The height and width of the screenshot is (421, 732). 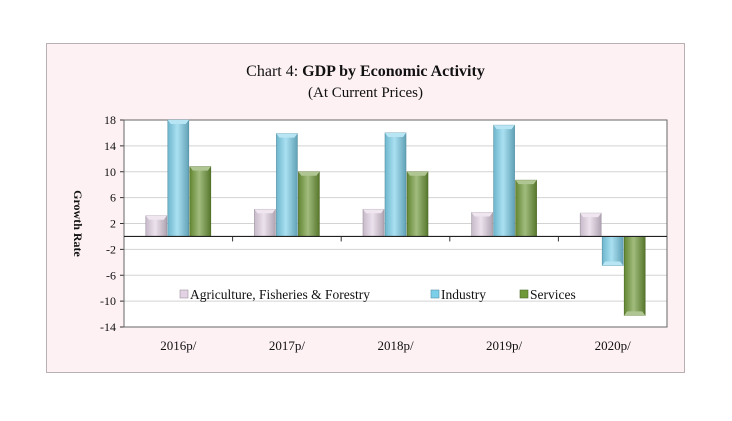 I want to click on bar-industry-2016p, so click(x=178, y=178).